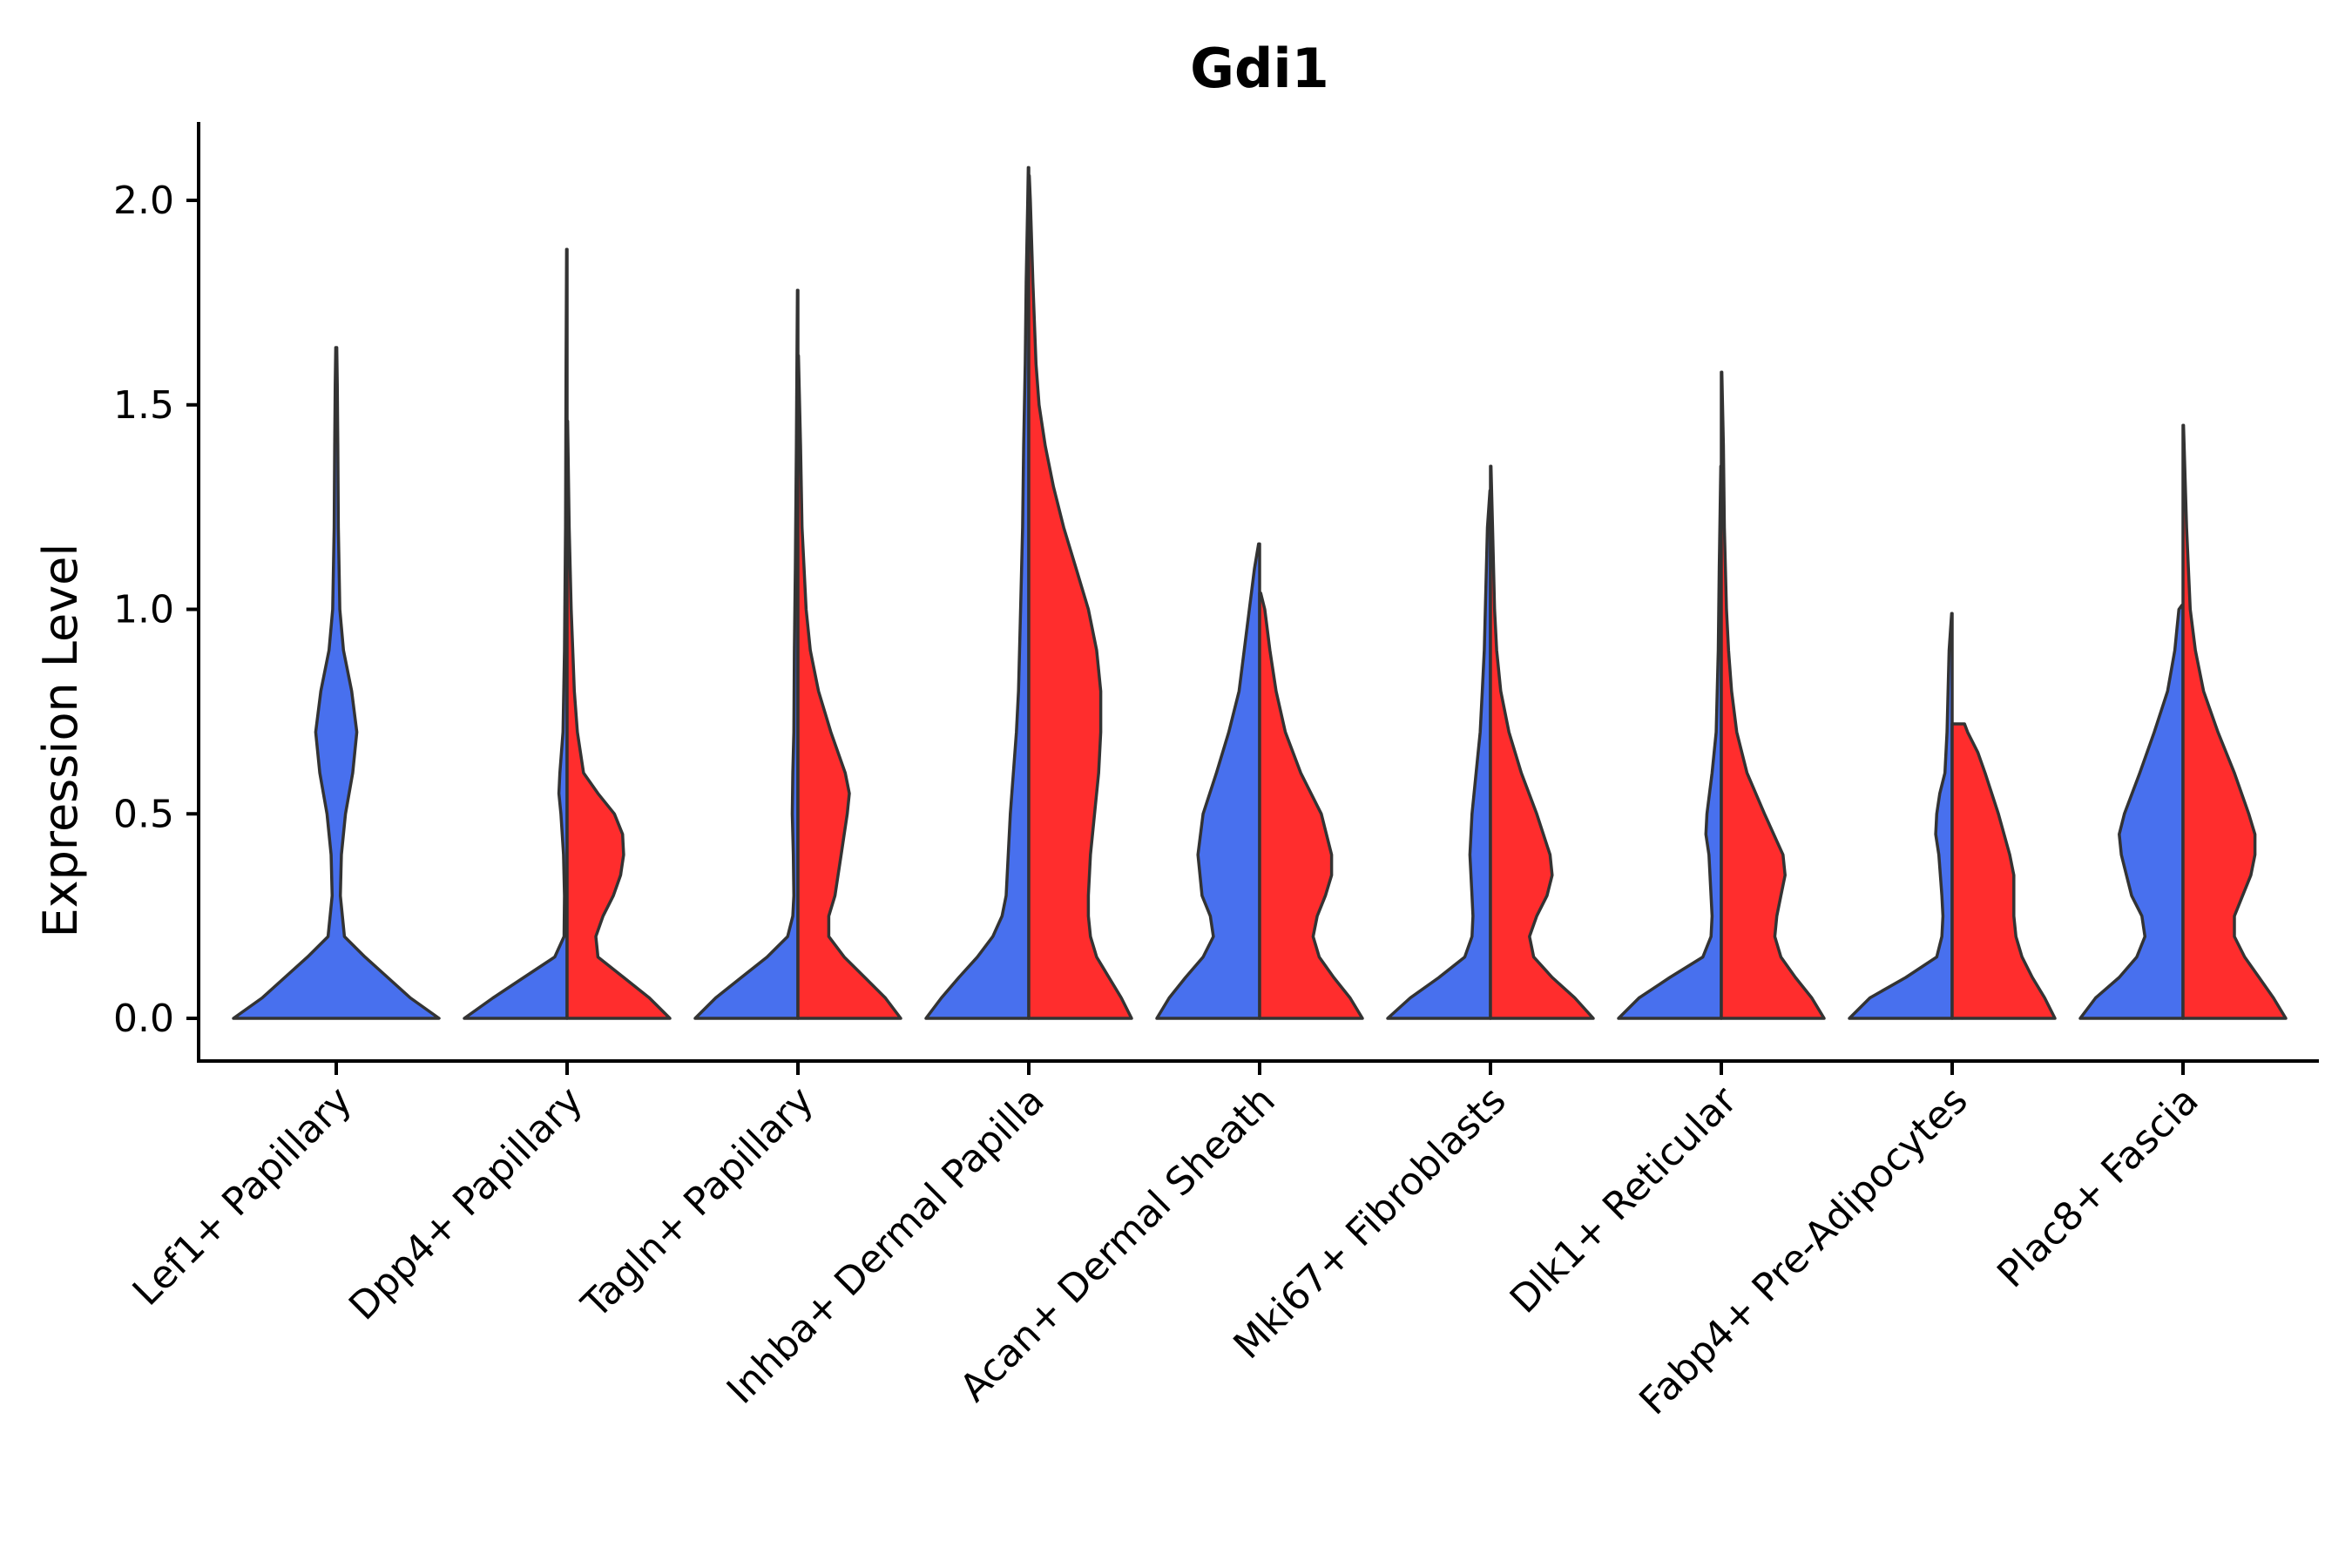 This screenshot has width=2352, height=1568. Describe the element at coordinates (1625, 1200) in the screenshot. I see `x-tick-label: Dlk1+ Reticular` at that location.